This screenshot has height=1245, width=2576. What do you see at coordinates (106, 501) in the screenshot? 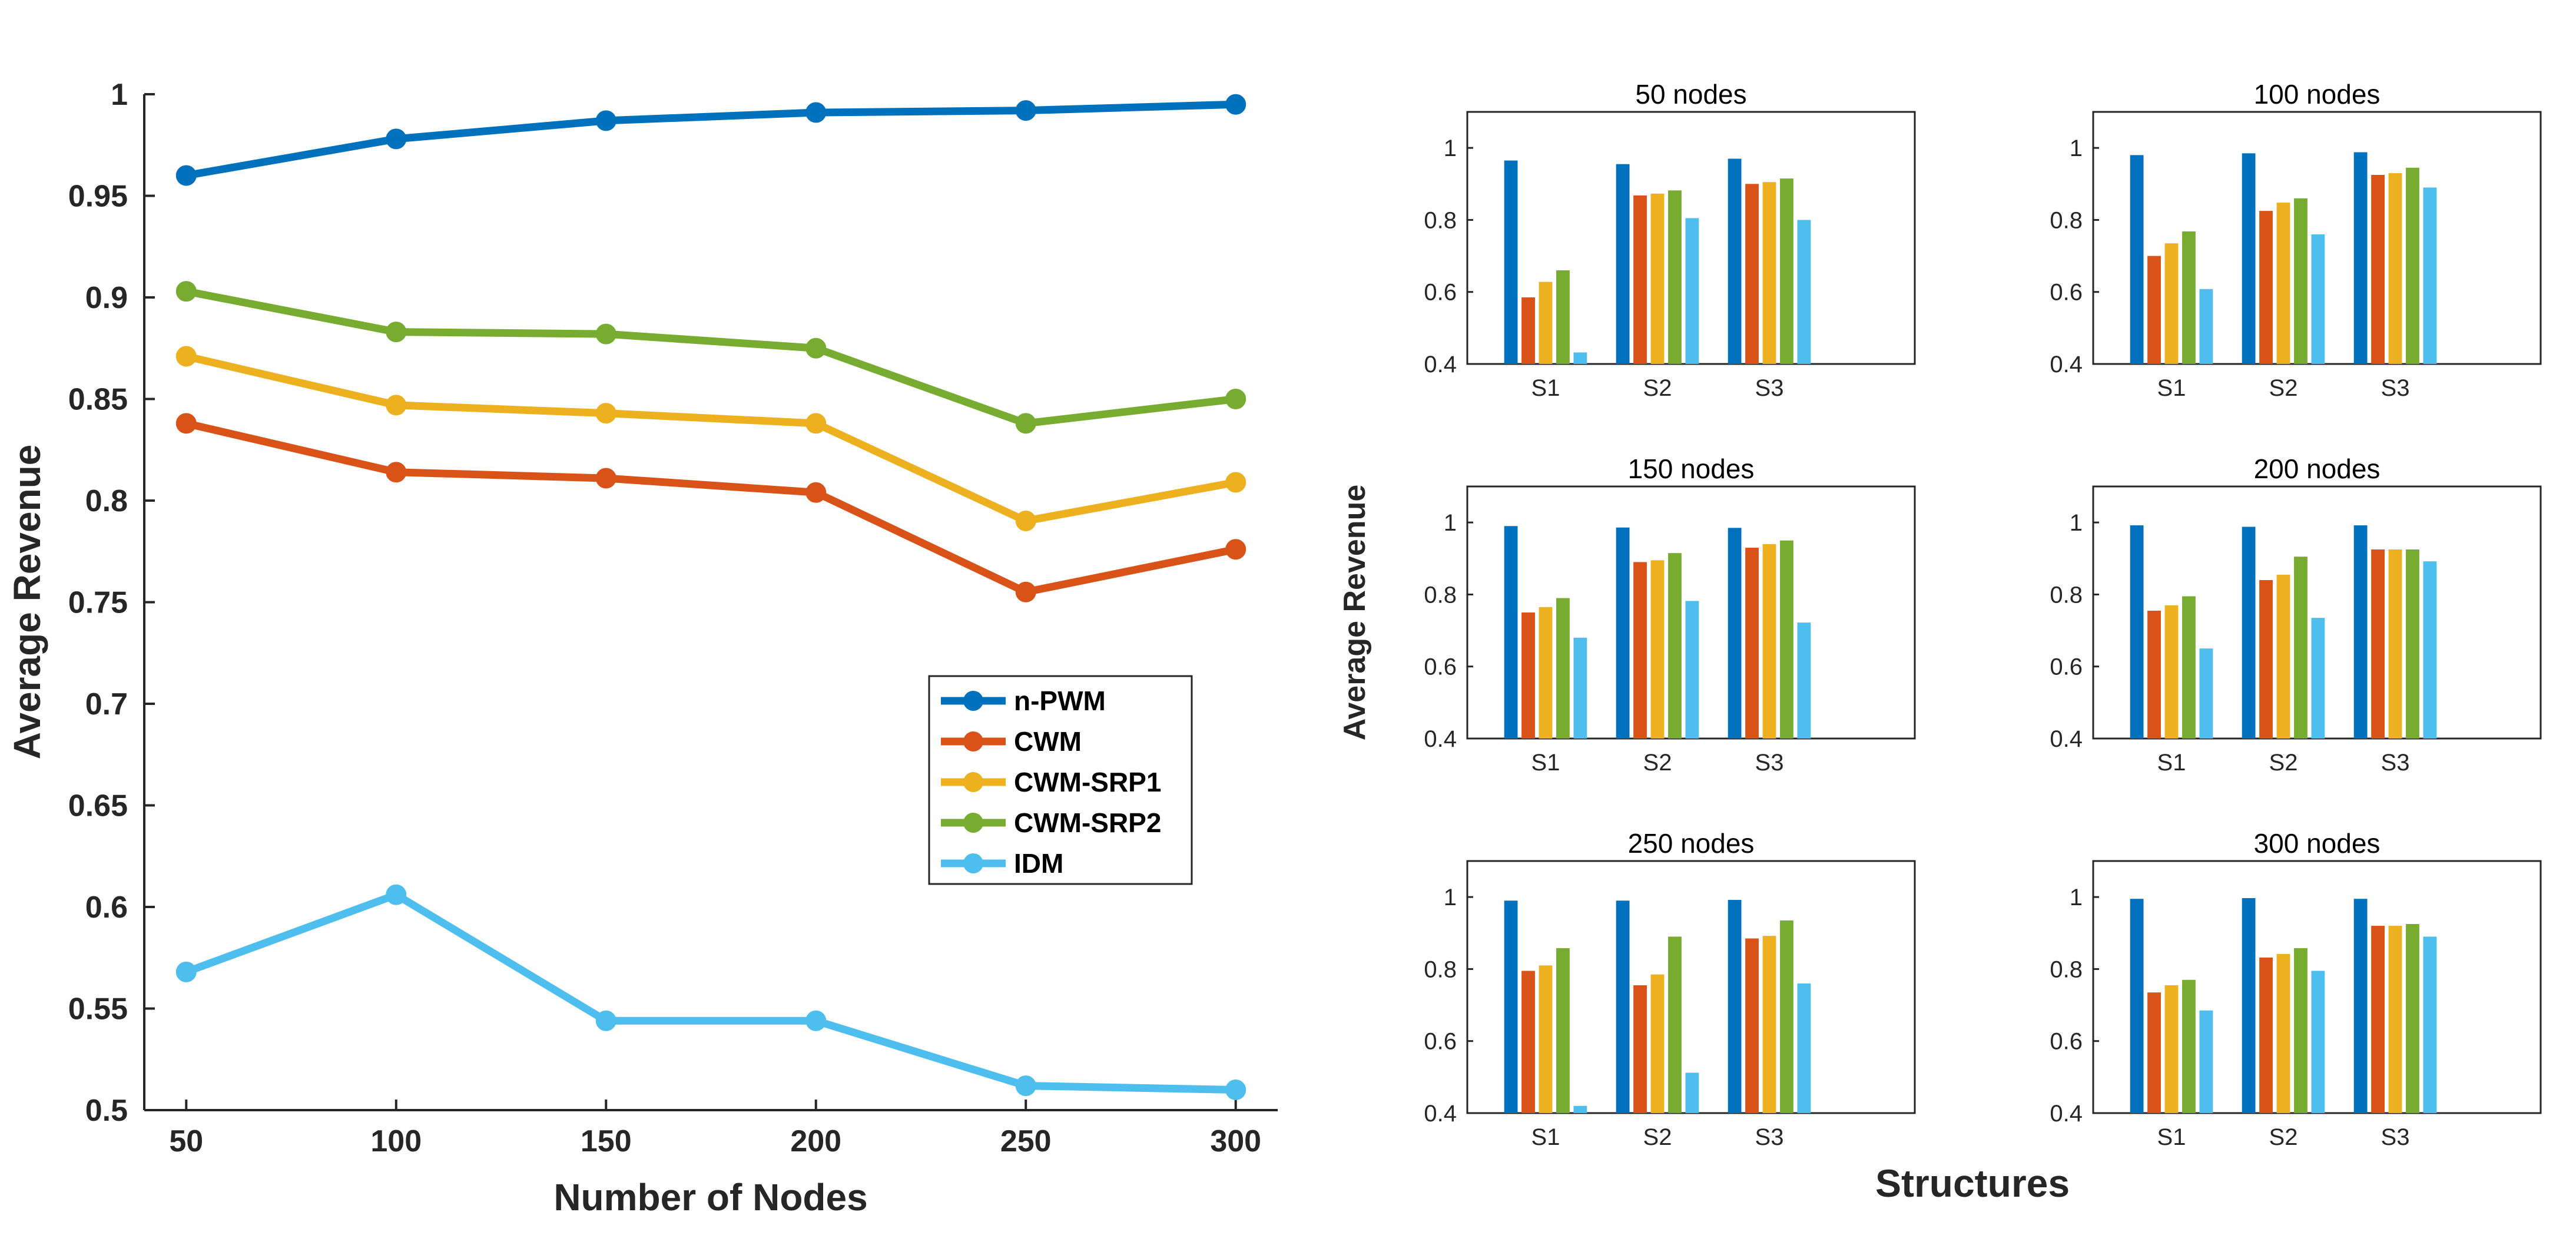
I see `y-tick-label: 0.8` at bounding box center [106, 501].